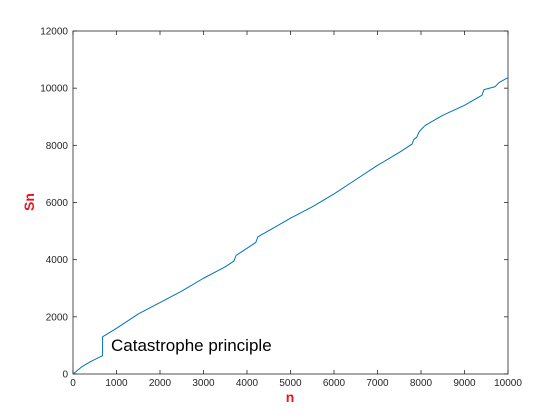  I want to click on y-tick-label: 6000, so click(57, 203).